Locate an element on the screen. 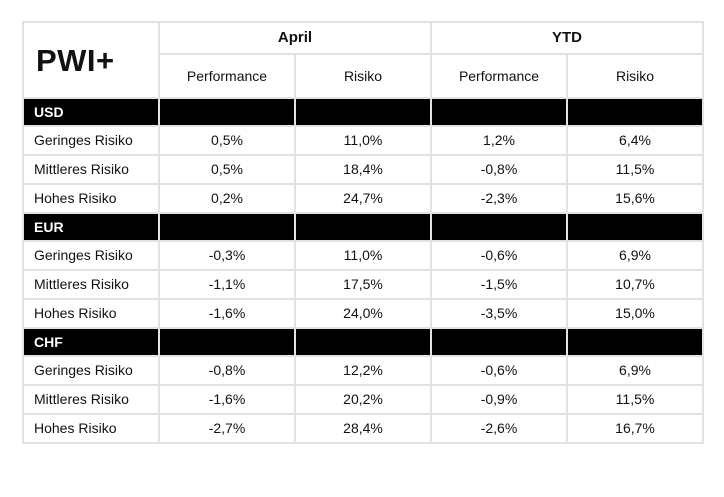 The image size is (724, 497). ytd-performance-cell: 1,2% is located at coordinates (499, 140).